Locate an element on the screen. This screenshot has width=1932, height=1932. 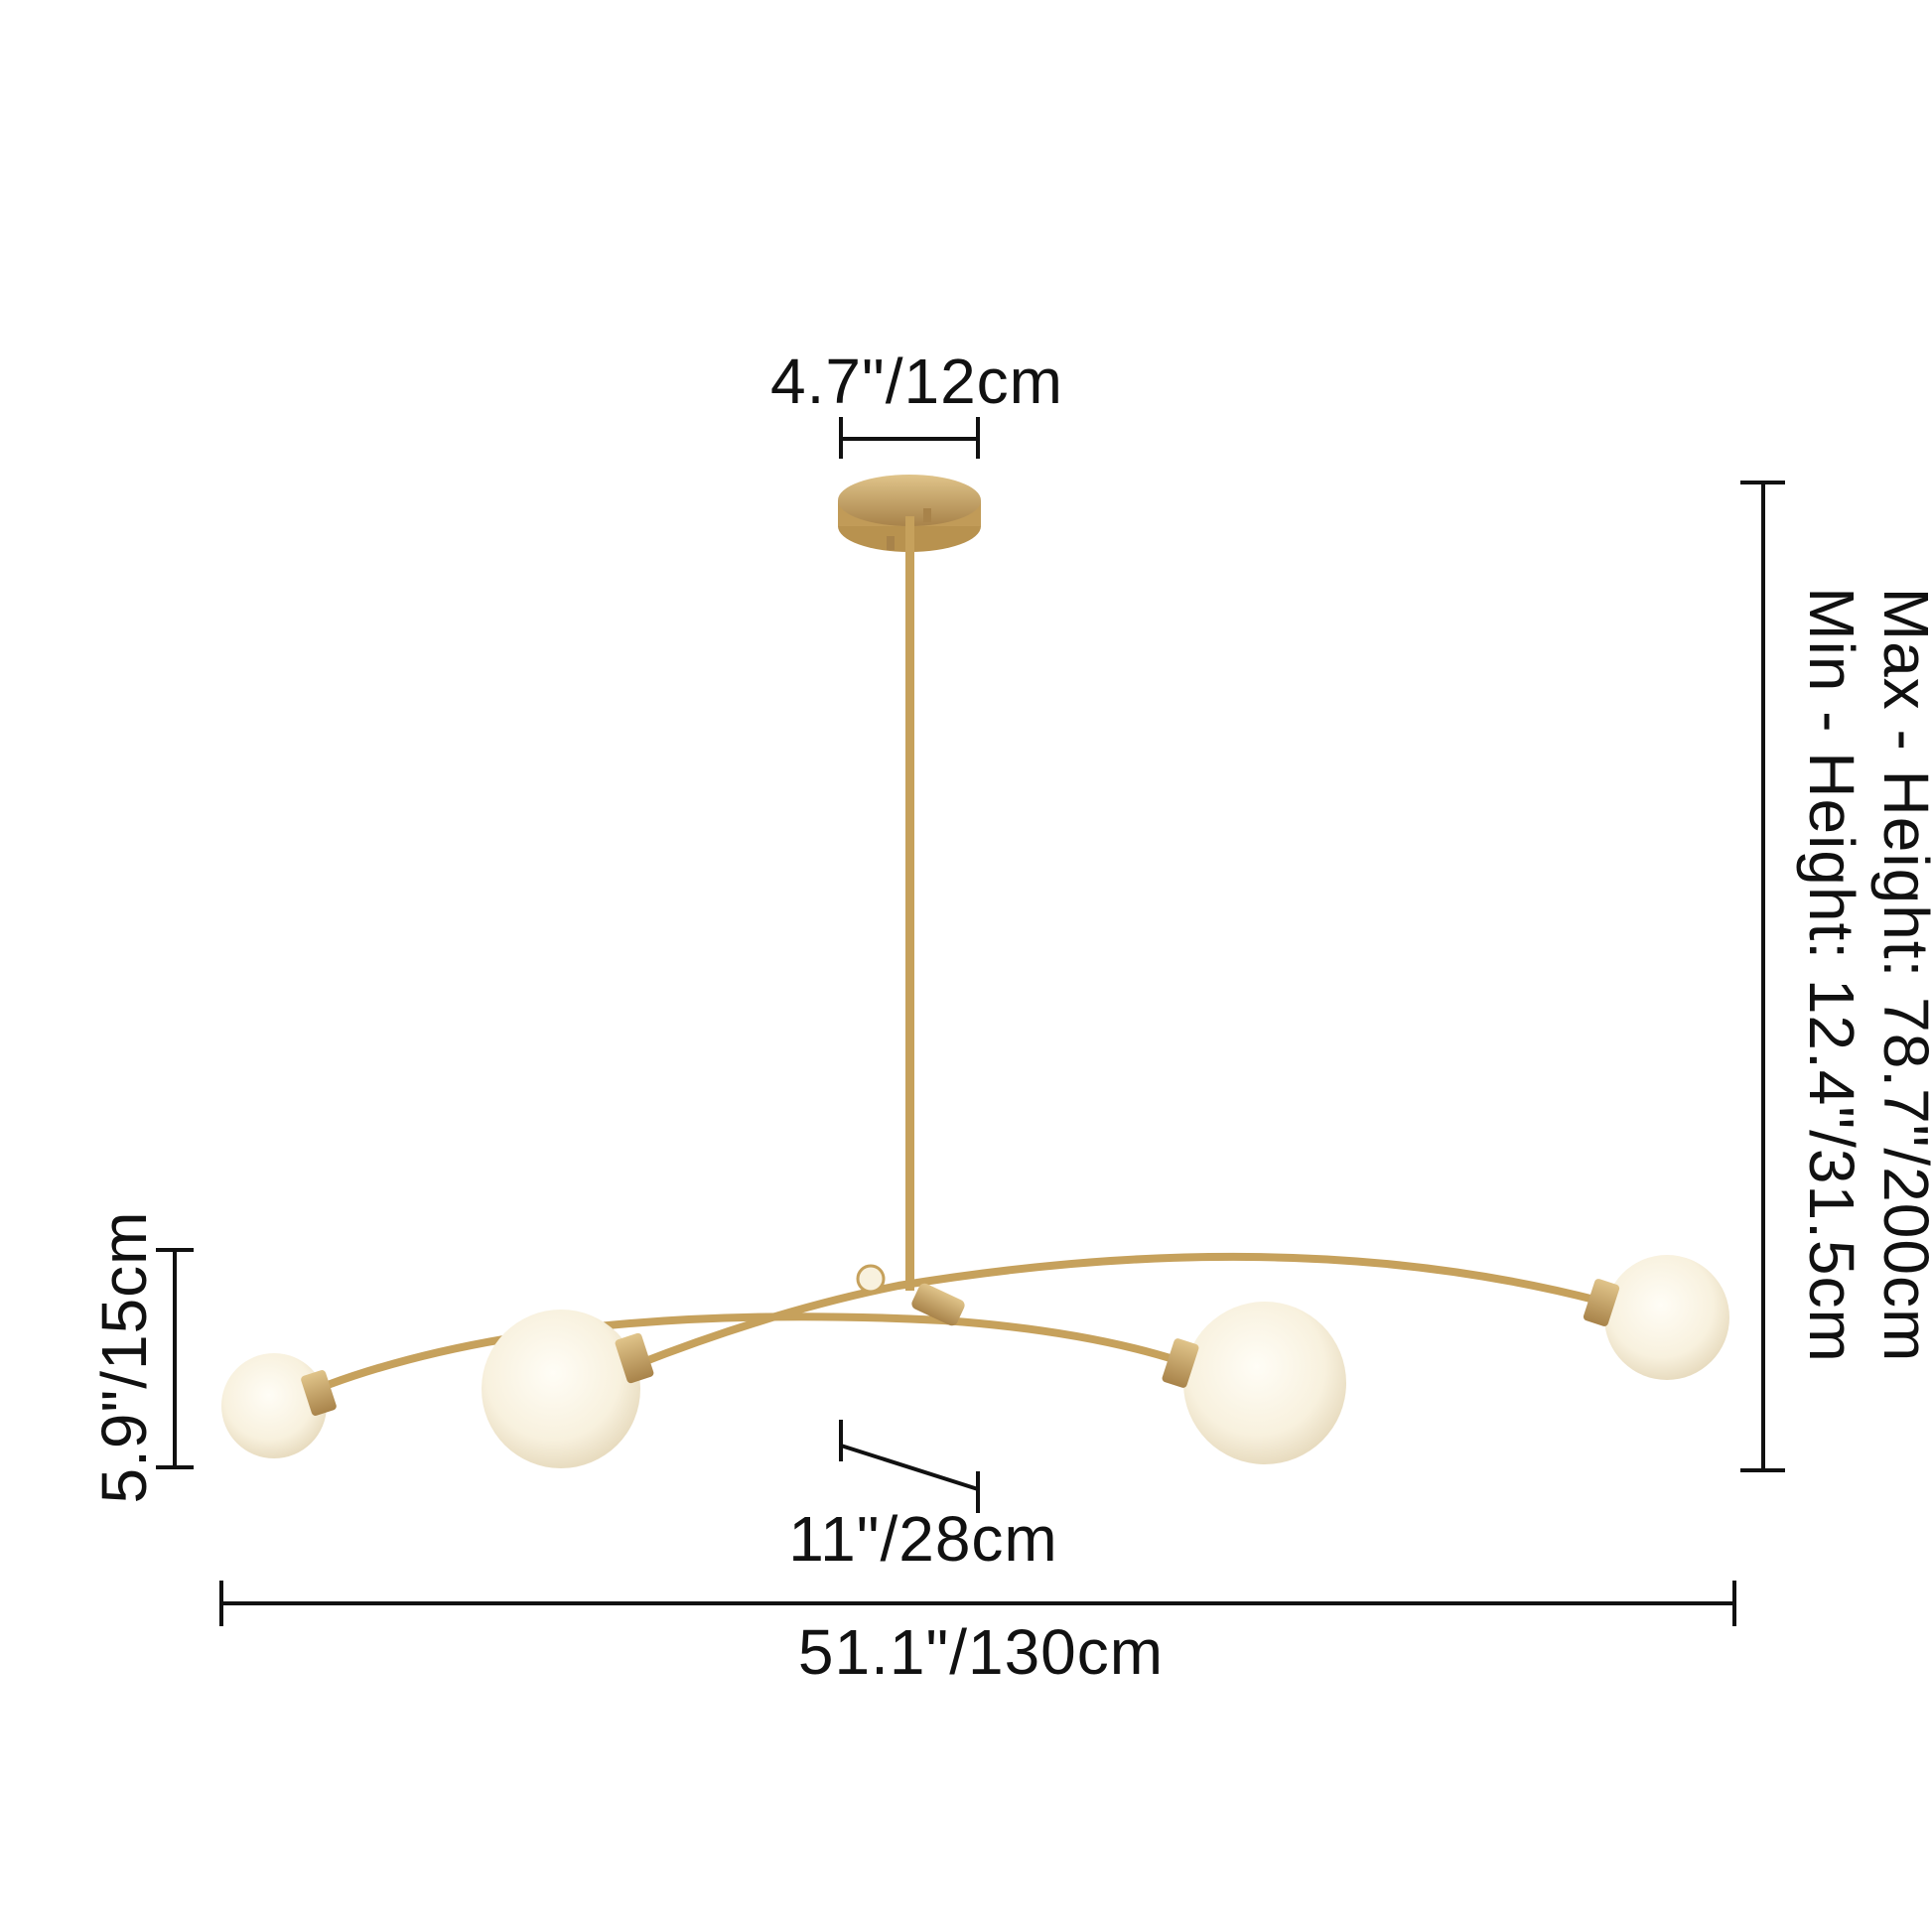
center-hub is located at coordinates (938, 1305).